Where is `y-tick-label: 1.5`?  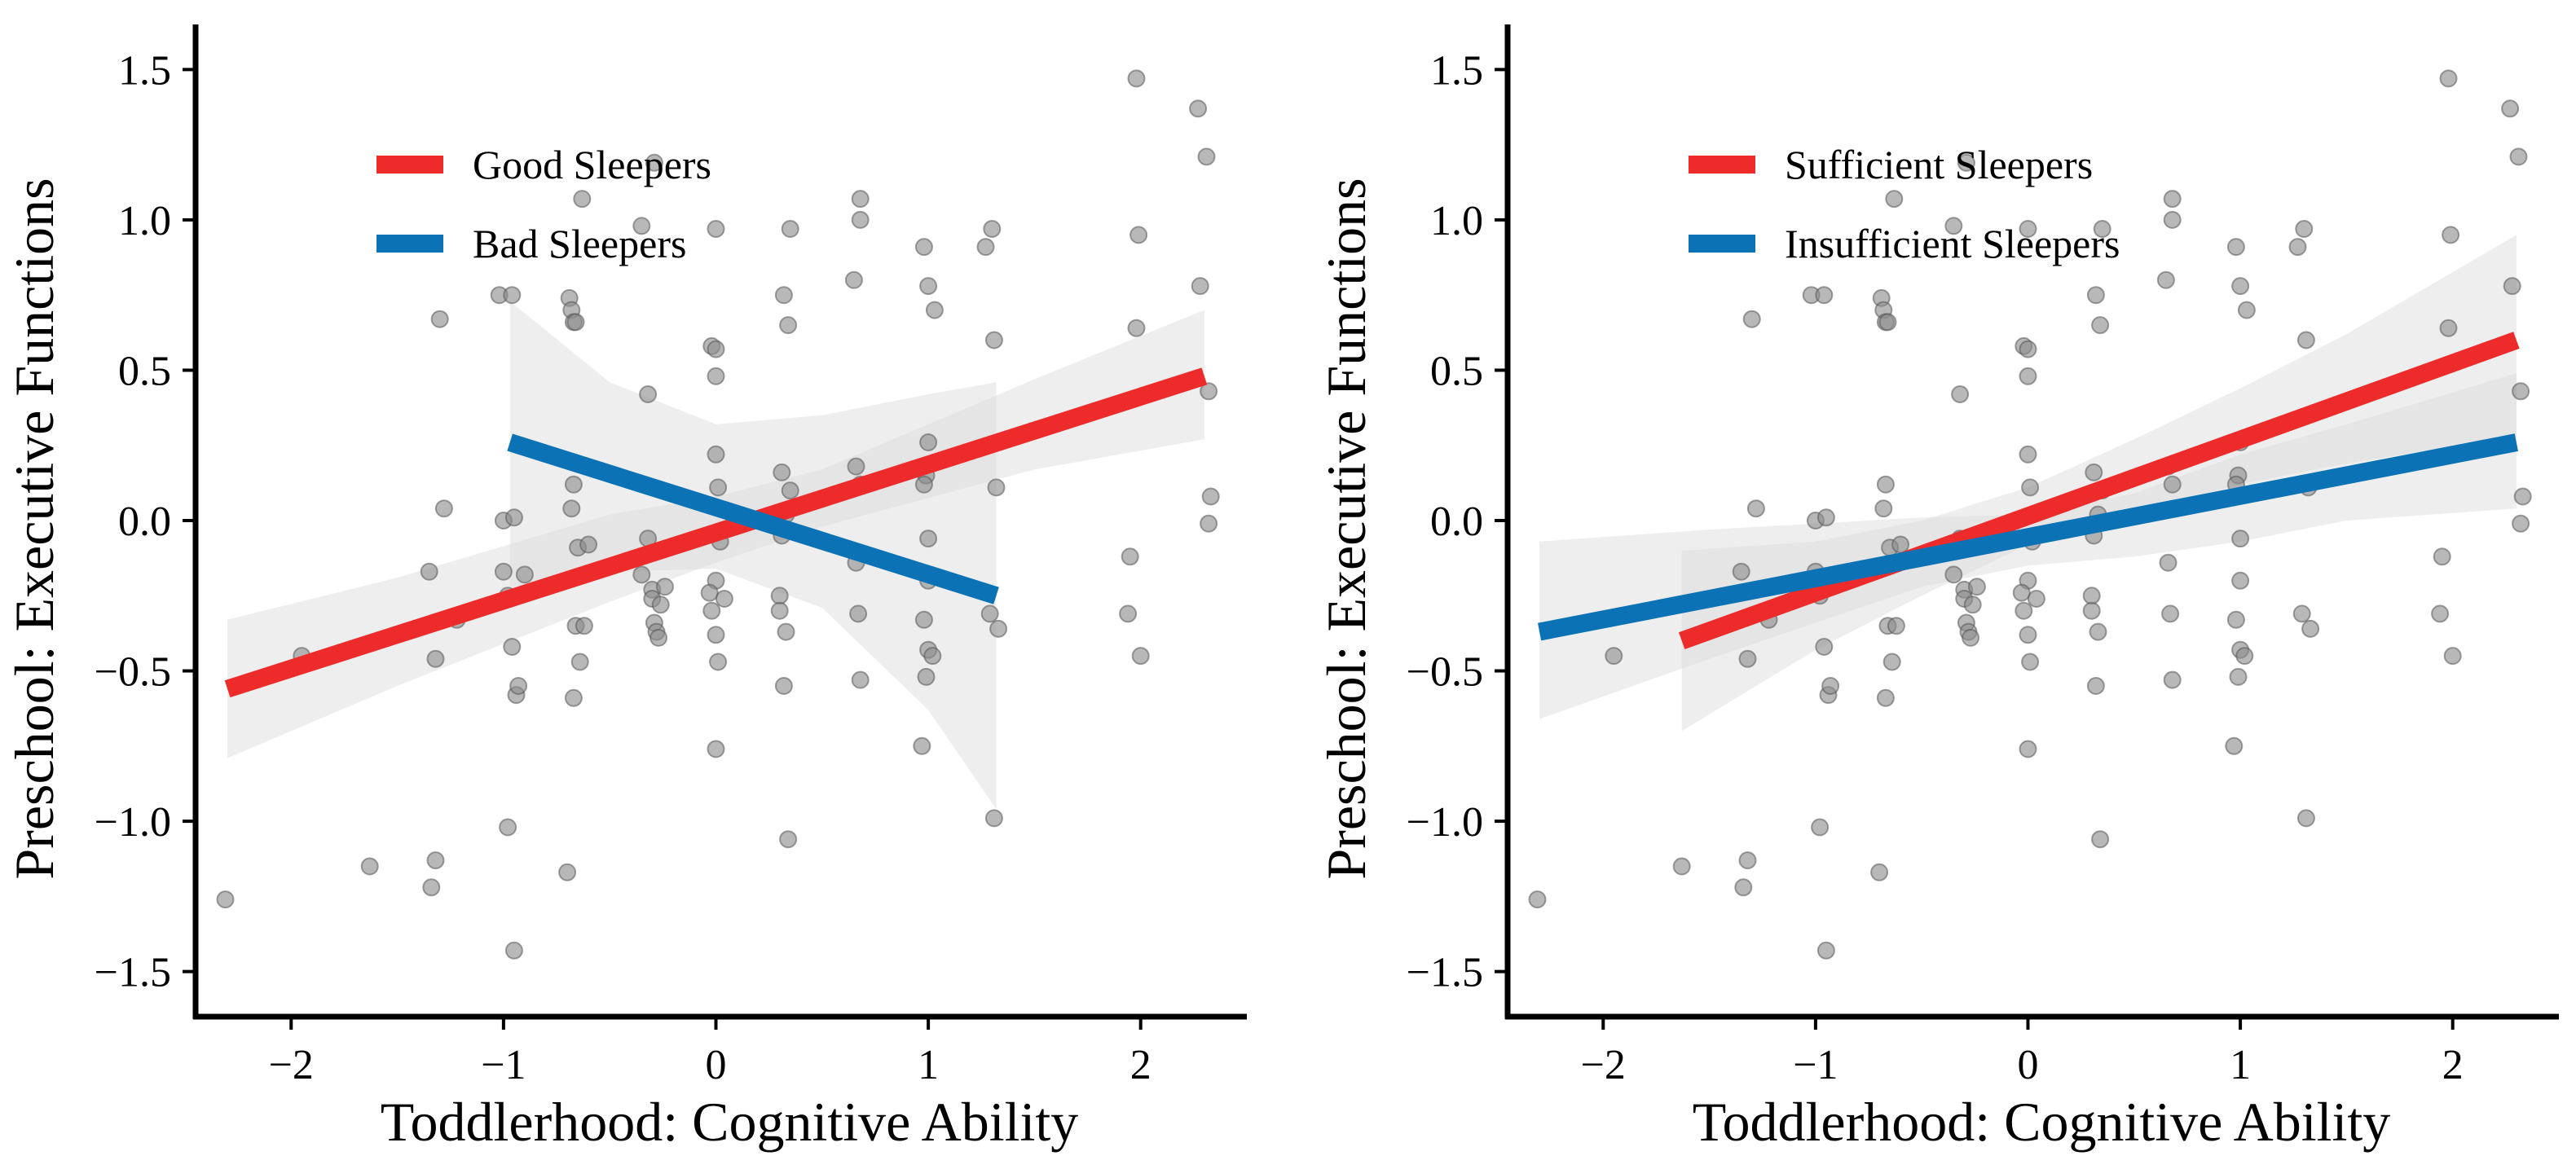 y-tick-label: 1.5 is located at coordinates (144, 70).